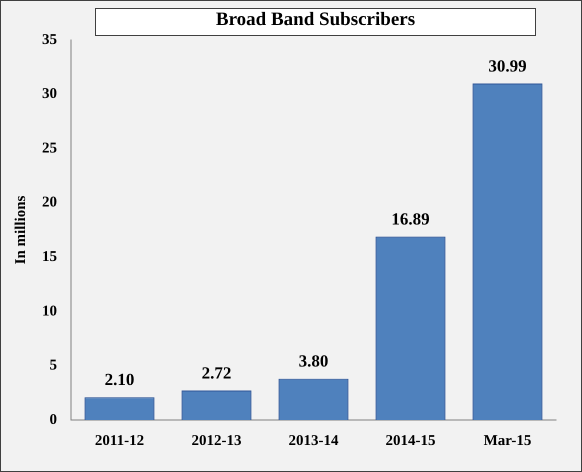 Image resolution: width=582 pixels, height=472 pixels. Describe the element at coordinates (313, 440) in the screenshot. I see `x-tick-label: 2013-14` at that location.